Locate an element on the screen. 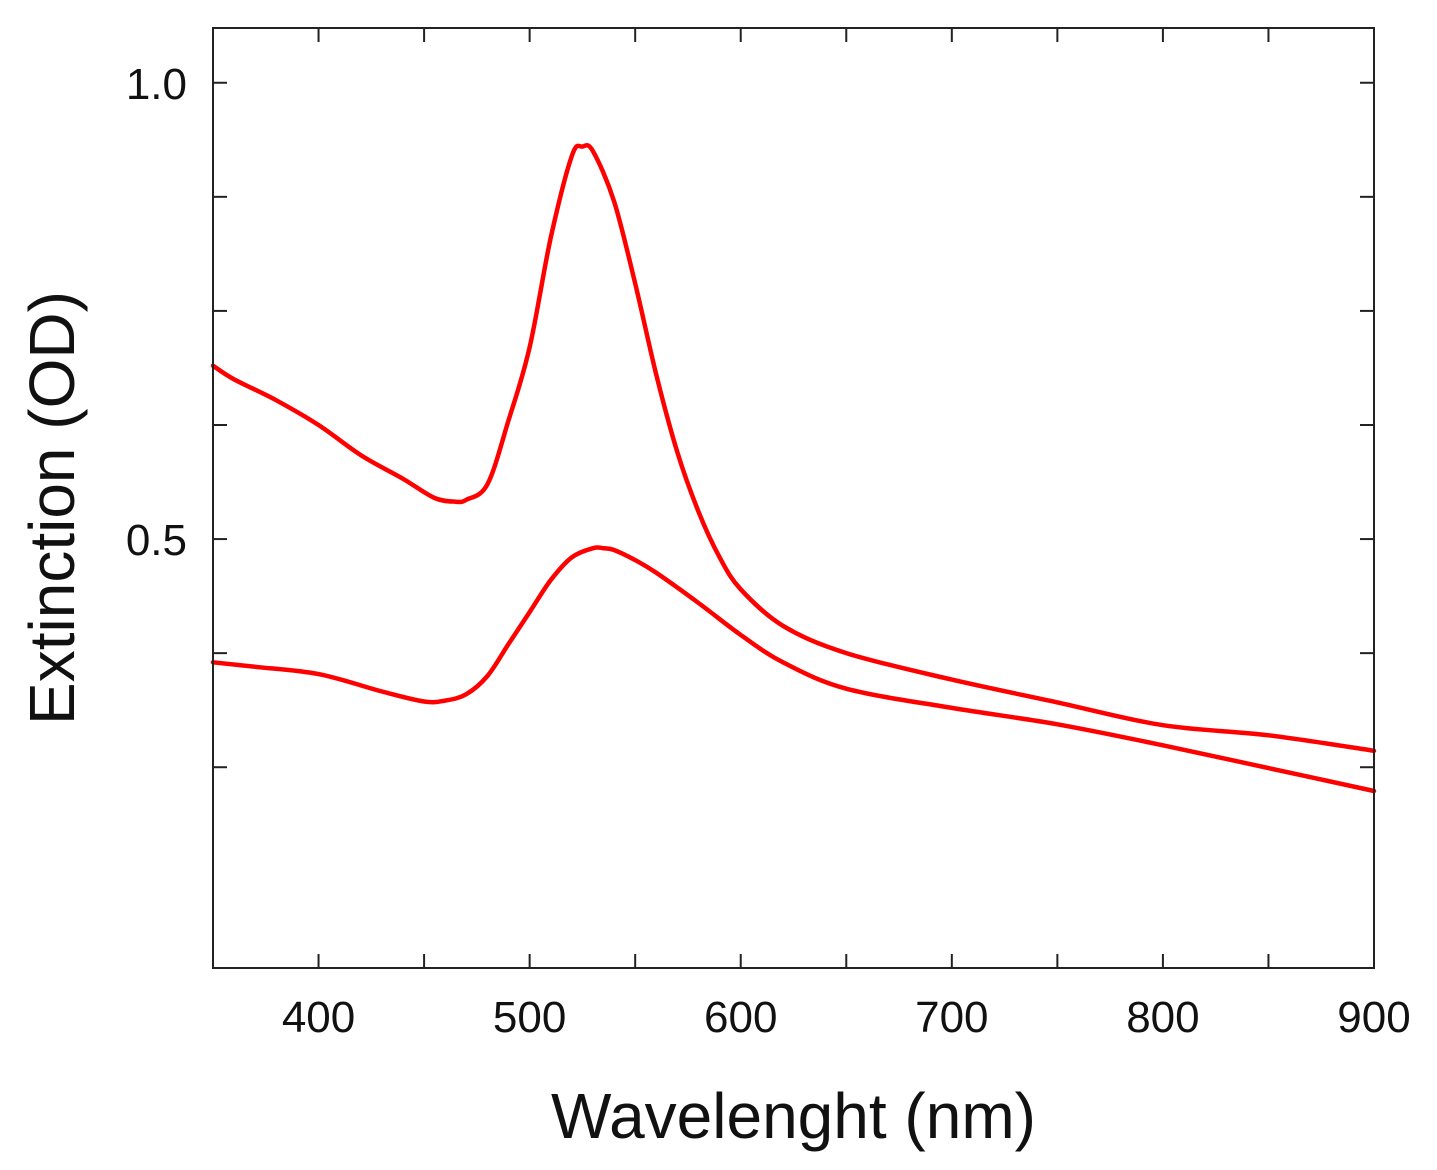  x-tick-label: 600 is located at coordinates (740, 1017).